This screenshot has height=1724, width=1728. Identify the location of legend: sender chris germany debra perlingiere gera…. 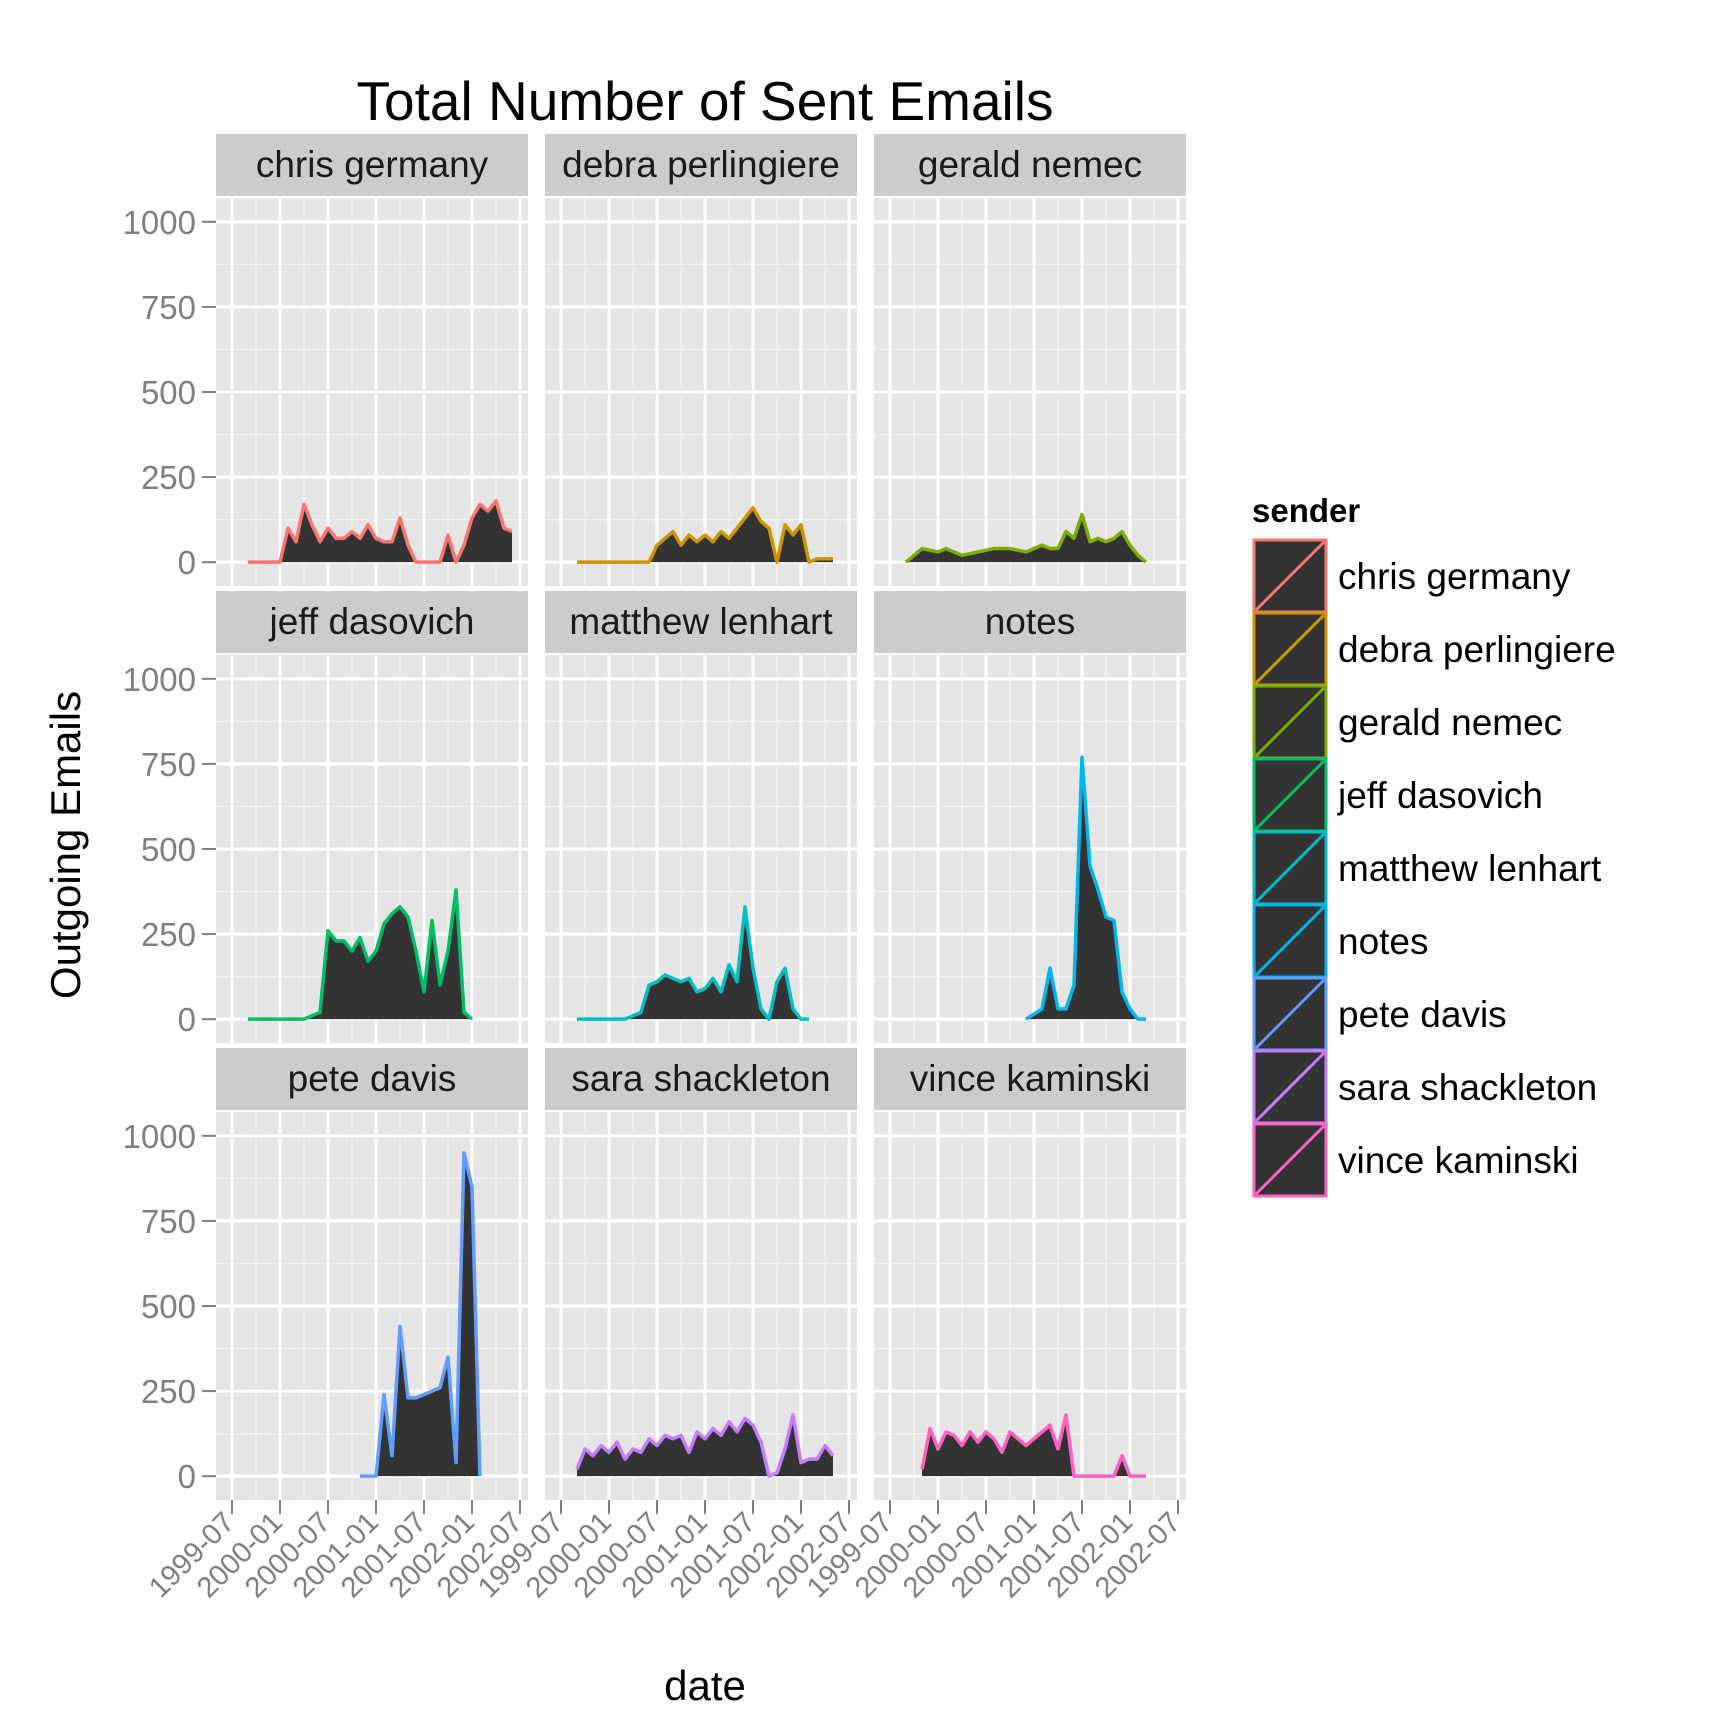
(1434, 845).